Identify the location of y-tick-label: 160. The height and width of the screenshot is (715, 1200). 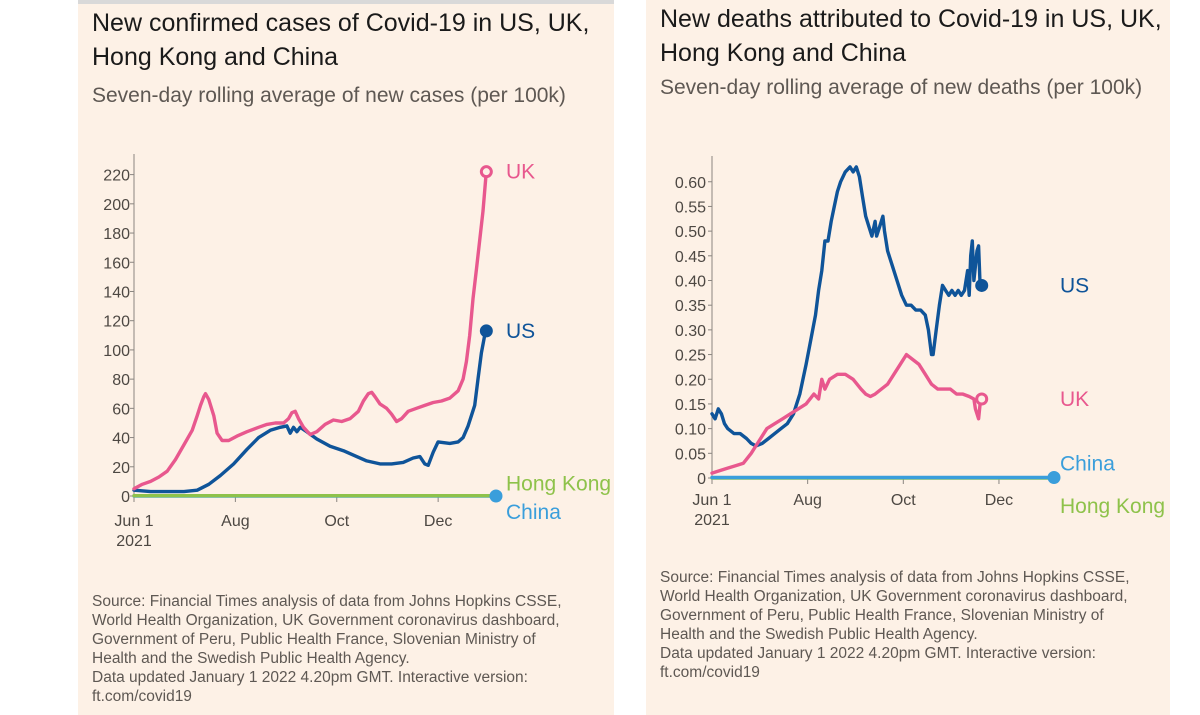
(116, 263).